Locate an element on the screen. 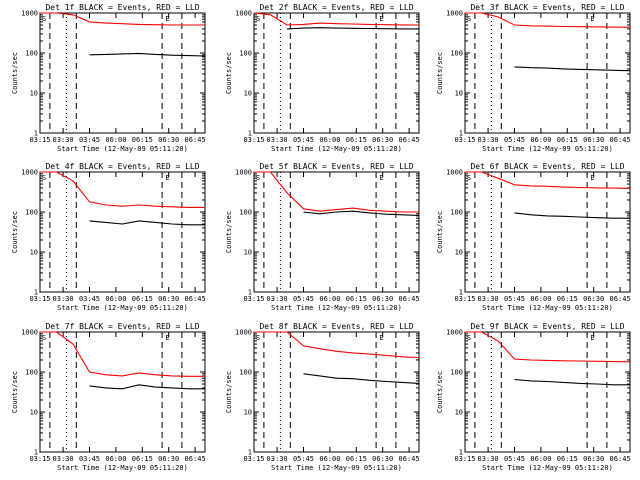 Image resolution: width=640 pixels, height=480 pixels. panel-title: Det 2f BLACK = Events, RED = LLD is located at coordinates (336, 7).